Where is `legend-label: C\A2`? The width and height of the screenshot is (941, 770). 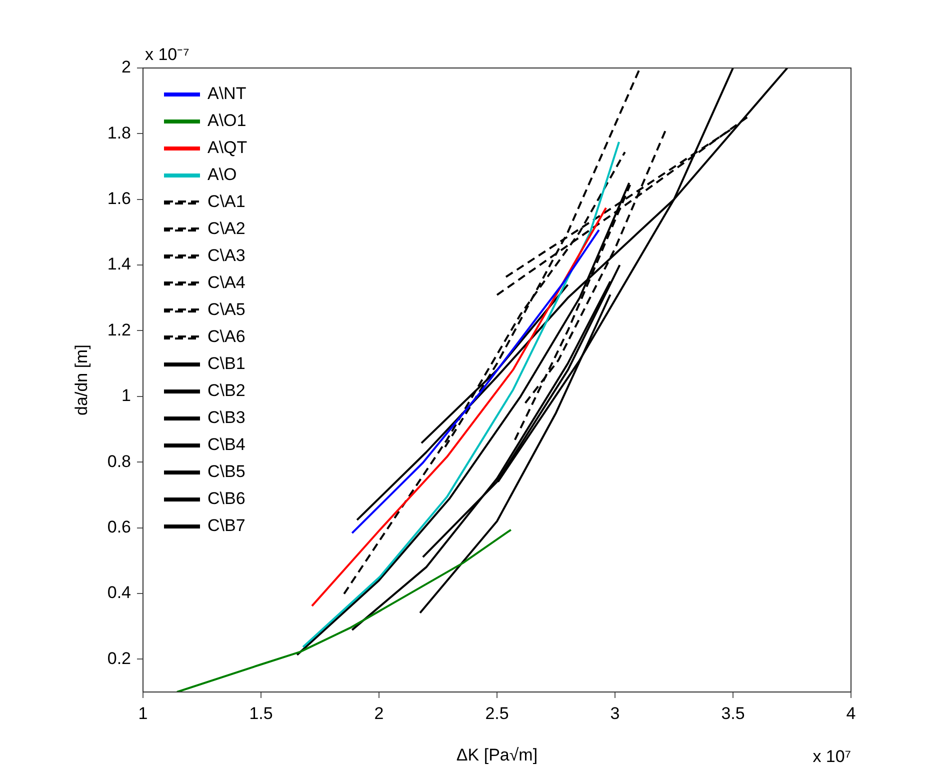 legend-label: C\A2 is located at coordinates (227, 228).